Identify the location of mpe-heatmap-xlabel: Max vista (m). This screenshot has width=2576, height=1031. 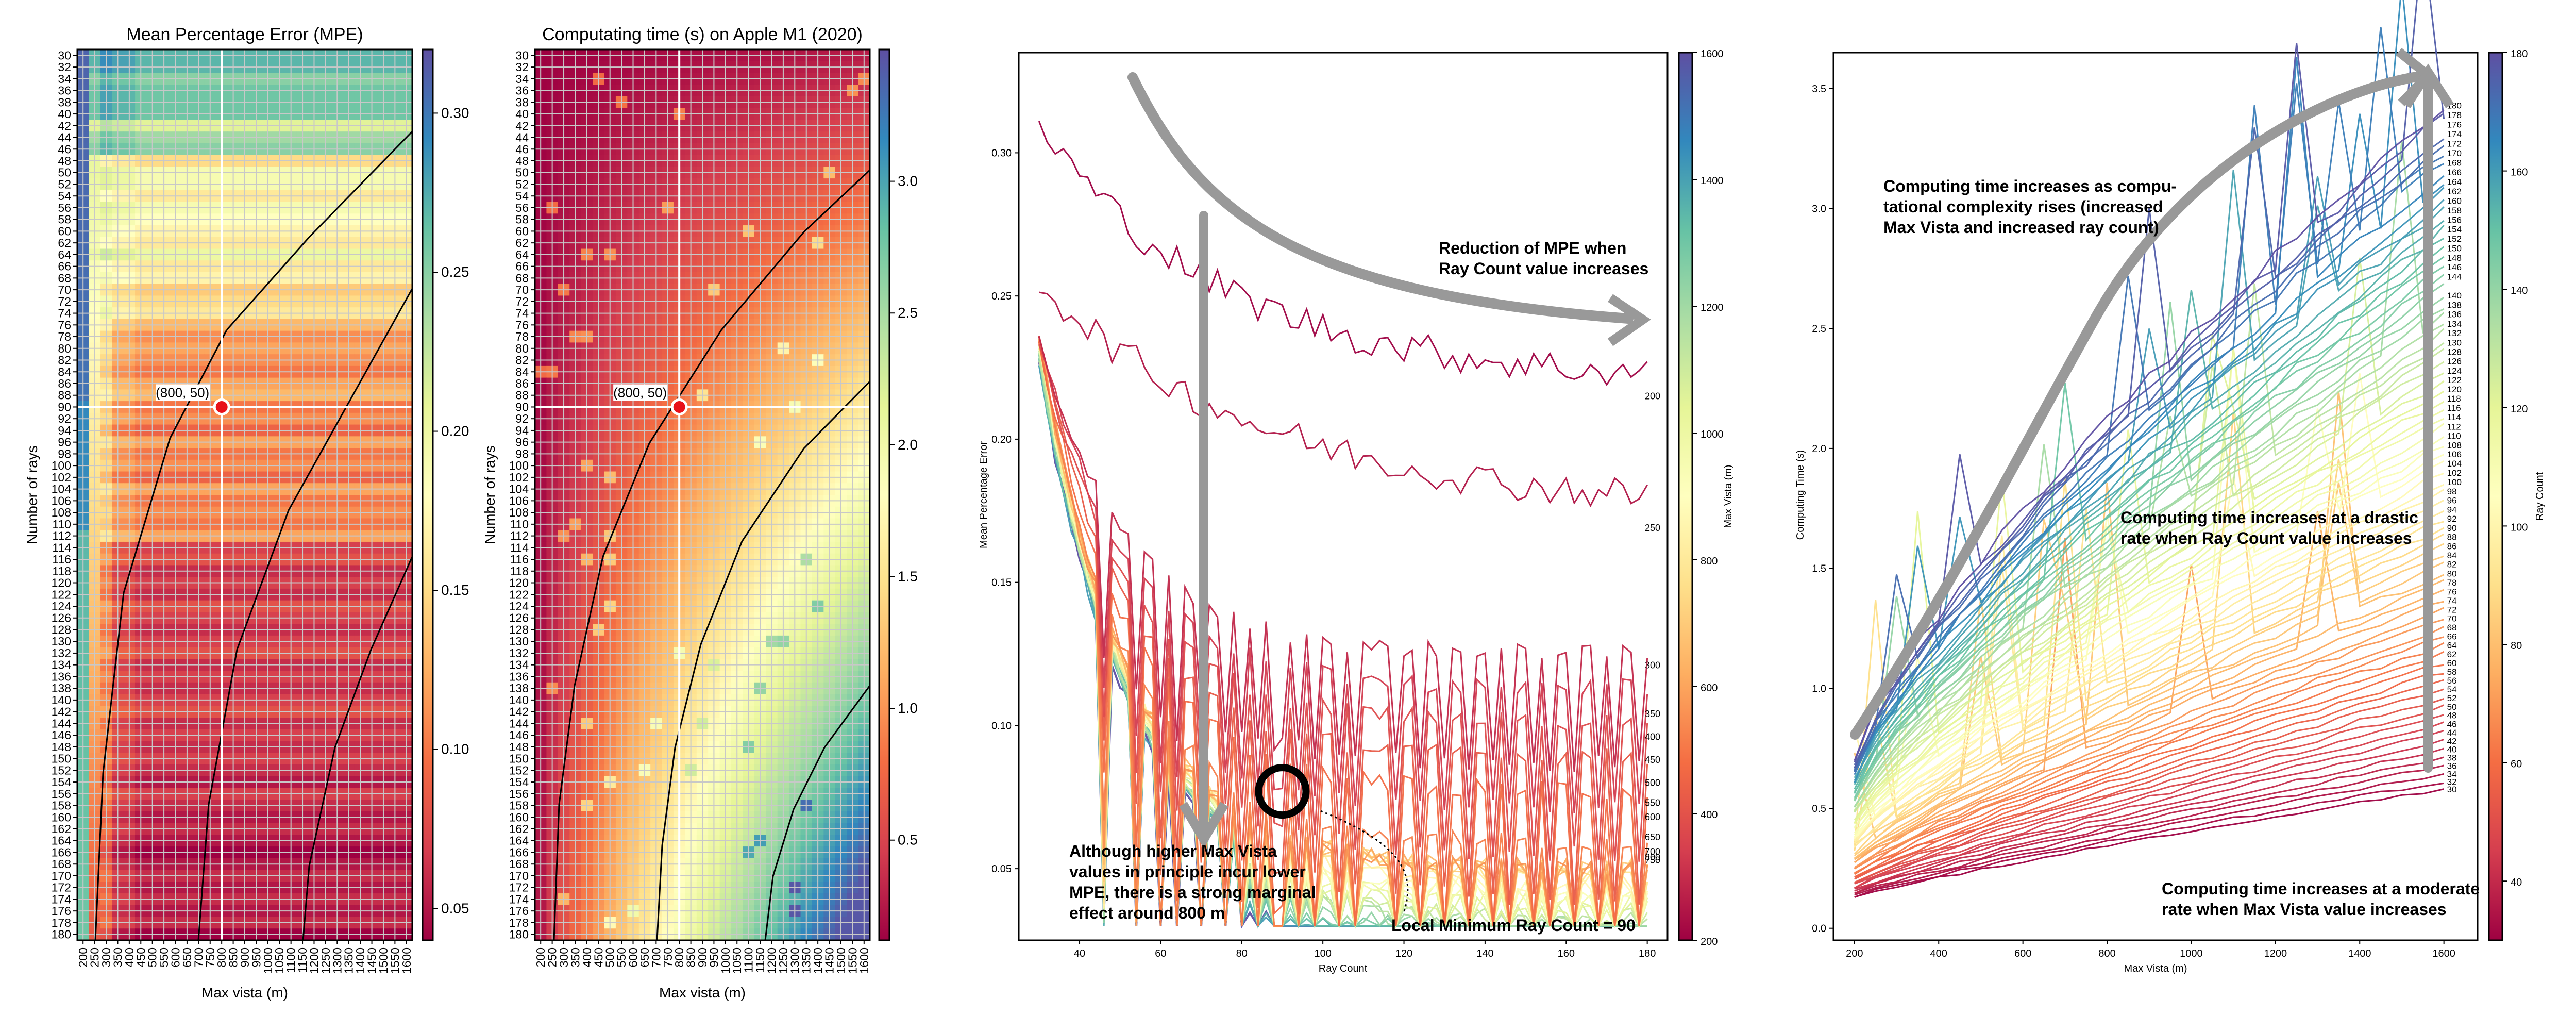
(244, 993).